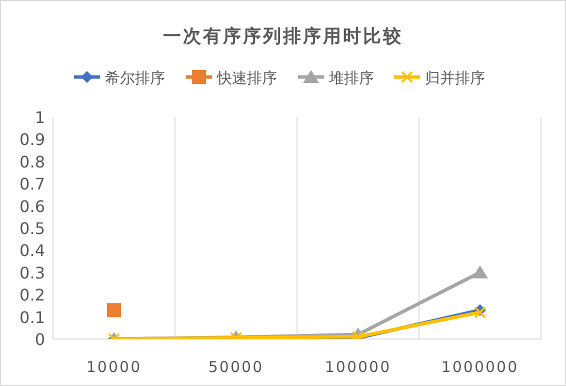  What do you see at coordinates (32, 184) in the screenshot?
I see `y-tick-label: 0.7` at bounding box center [32, 184].